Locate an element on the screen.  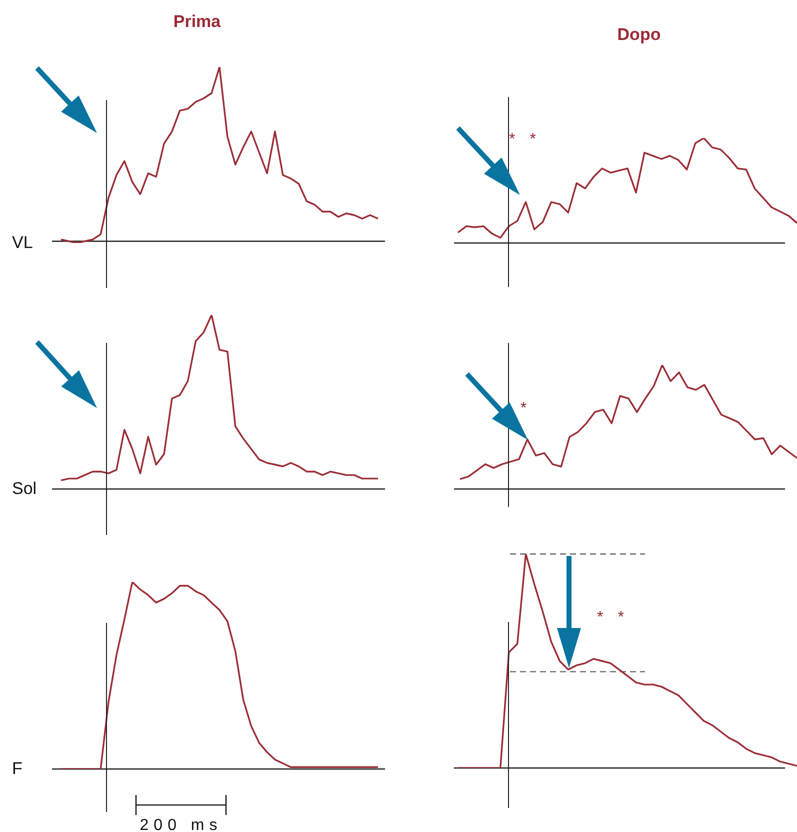
annotation: * is located at coordinates (526, 409).